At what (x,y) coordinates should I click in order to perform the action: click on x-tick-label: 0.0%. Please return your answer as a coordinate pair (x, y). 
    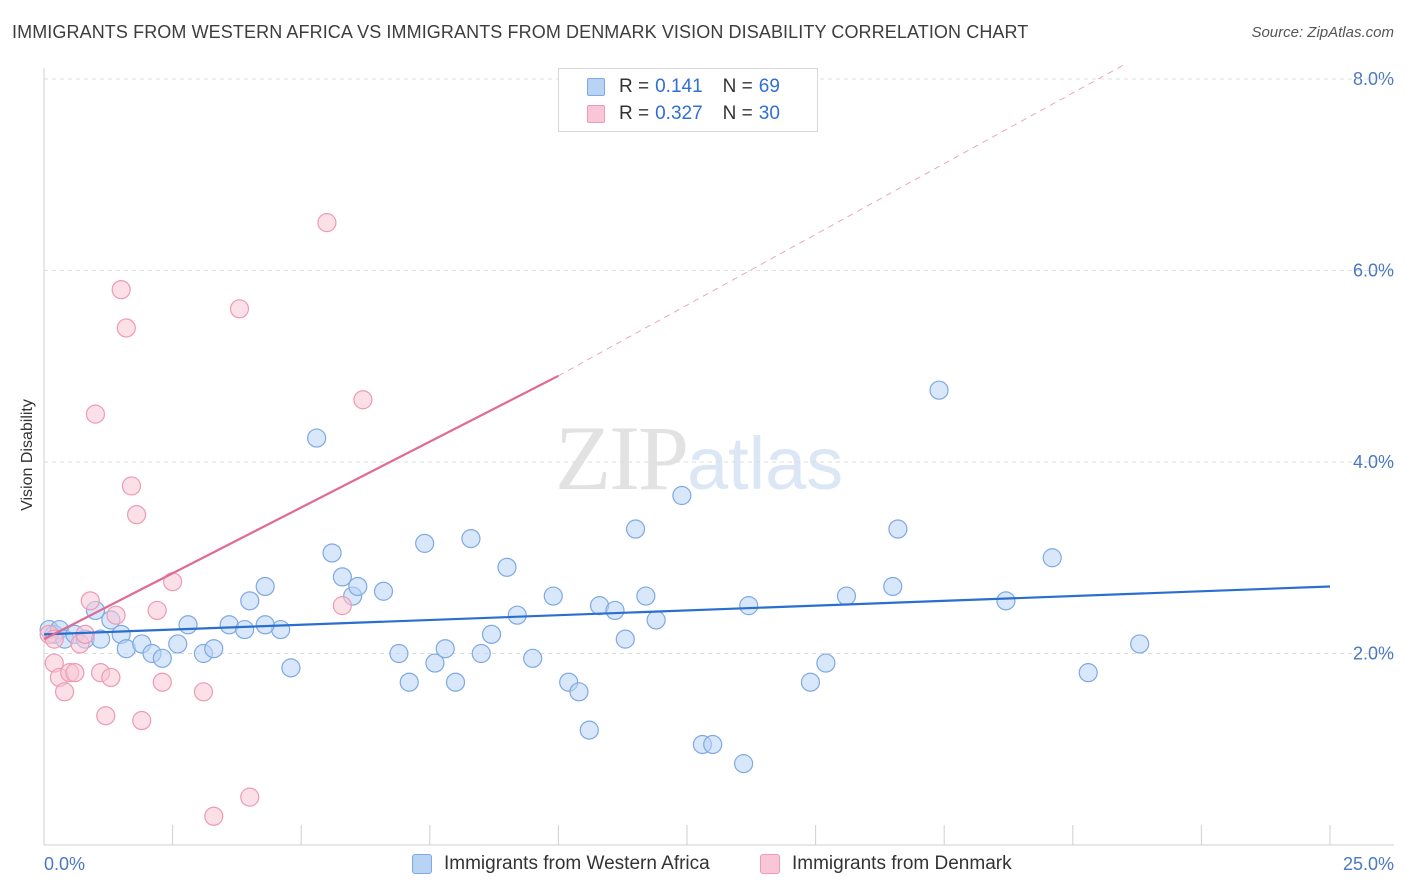
    Looking at the image, I should click on (64, 864).